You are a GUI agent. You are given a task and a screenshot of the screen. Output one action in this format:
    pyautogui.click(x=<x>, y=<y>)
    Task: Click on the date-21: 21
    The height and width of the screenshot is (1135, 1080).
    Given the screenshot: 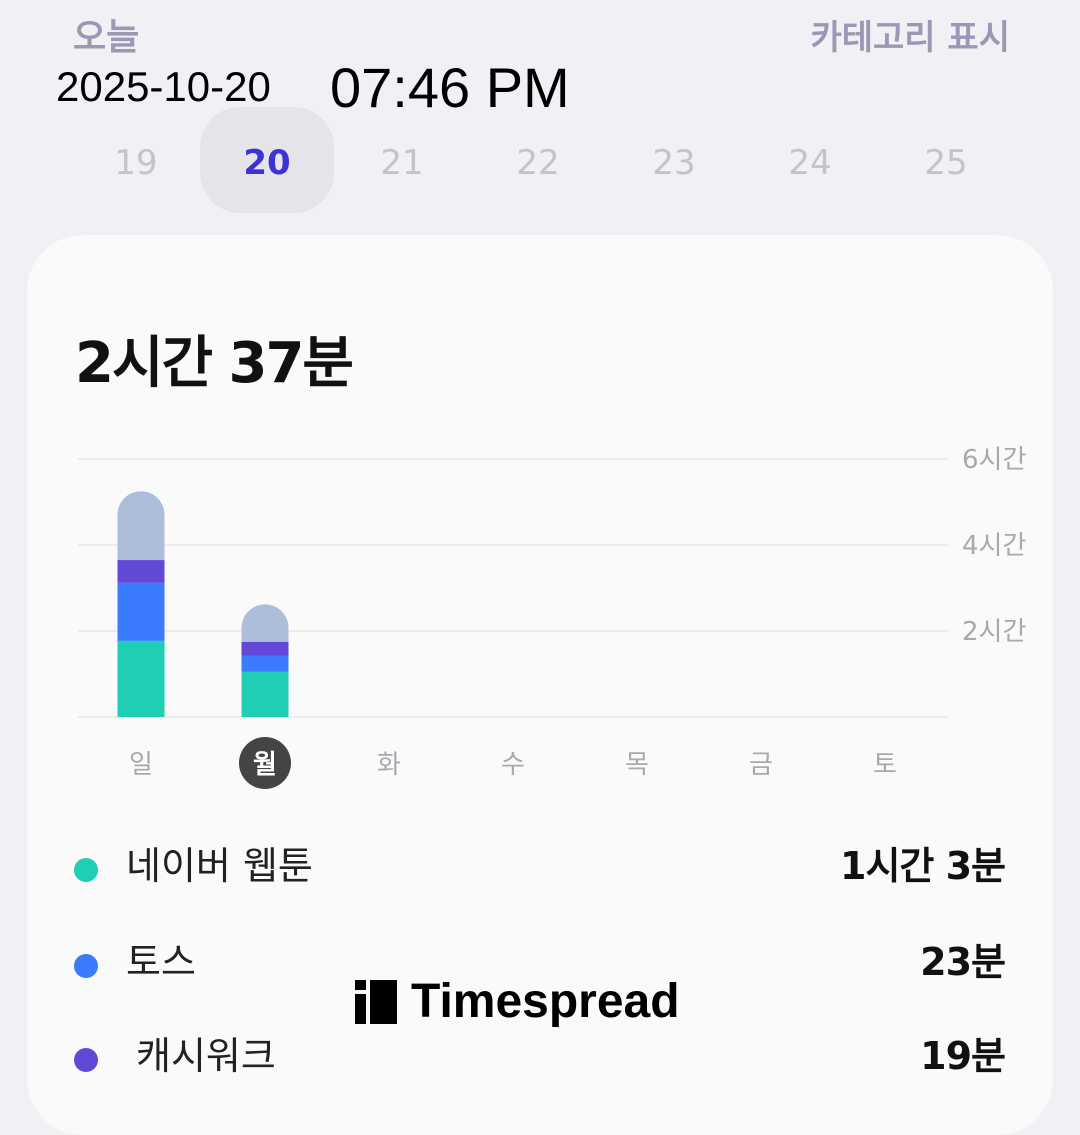 What is the action you would take?
    pyautogui.click(x=402, y=163)
    